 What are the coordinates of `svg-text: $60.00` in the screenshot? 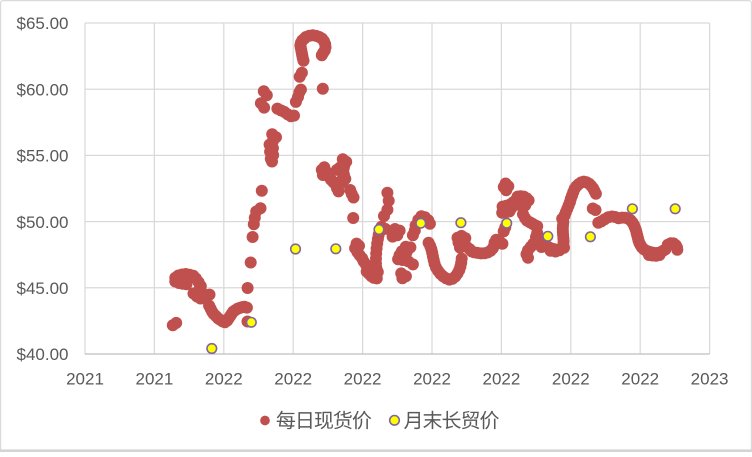 It's located at (43, 89).